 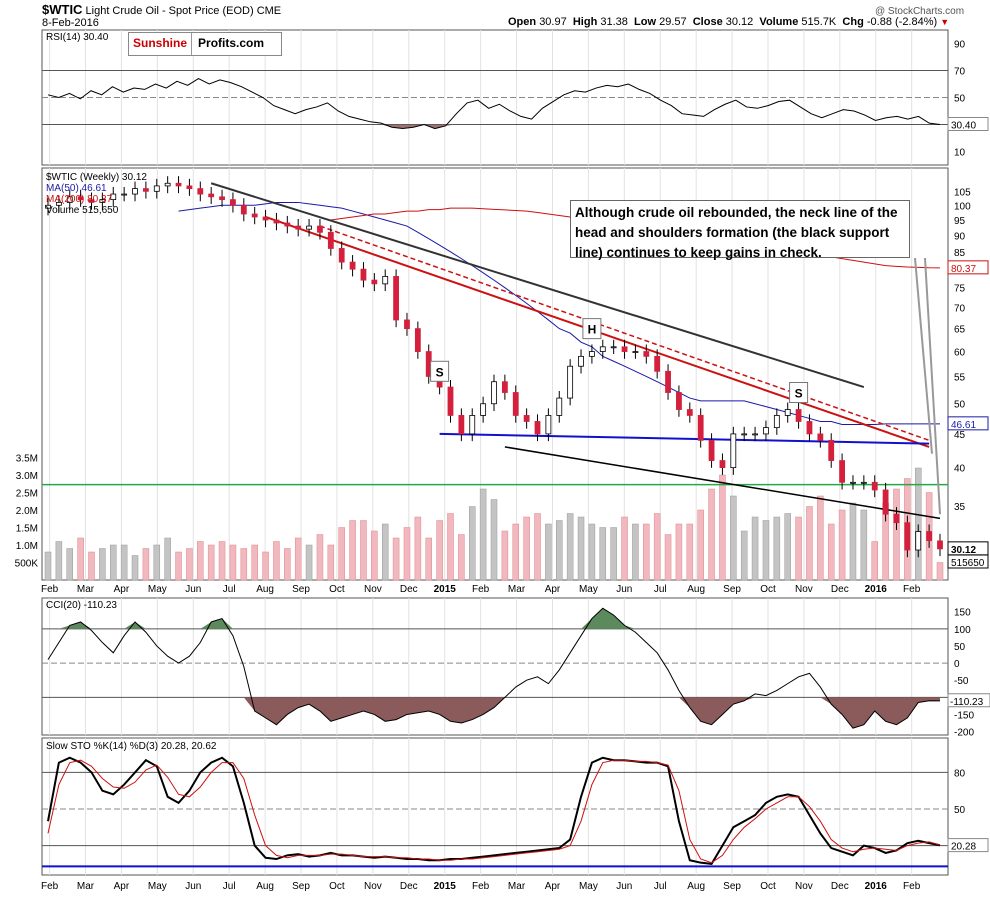 What do you see at coordinates (932, 386) in the screenshot?
I see `callout-pointer` at bounding box center [932, 386].